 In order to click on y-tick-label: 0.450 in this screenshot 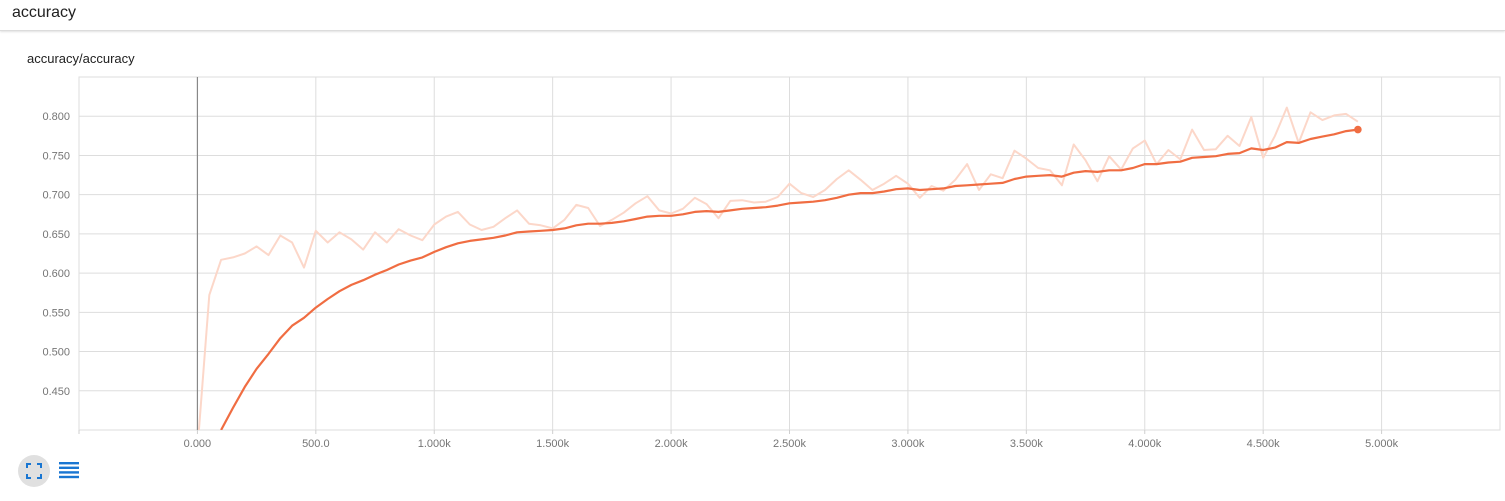, I will do `click(56, 392)`.